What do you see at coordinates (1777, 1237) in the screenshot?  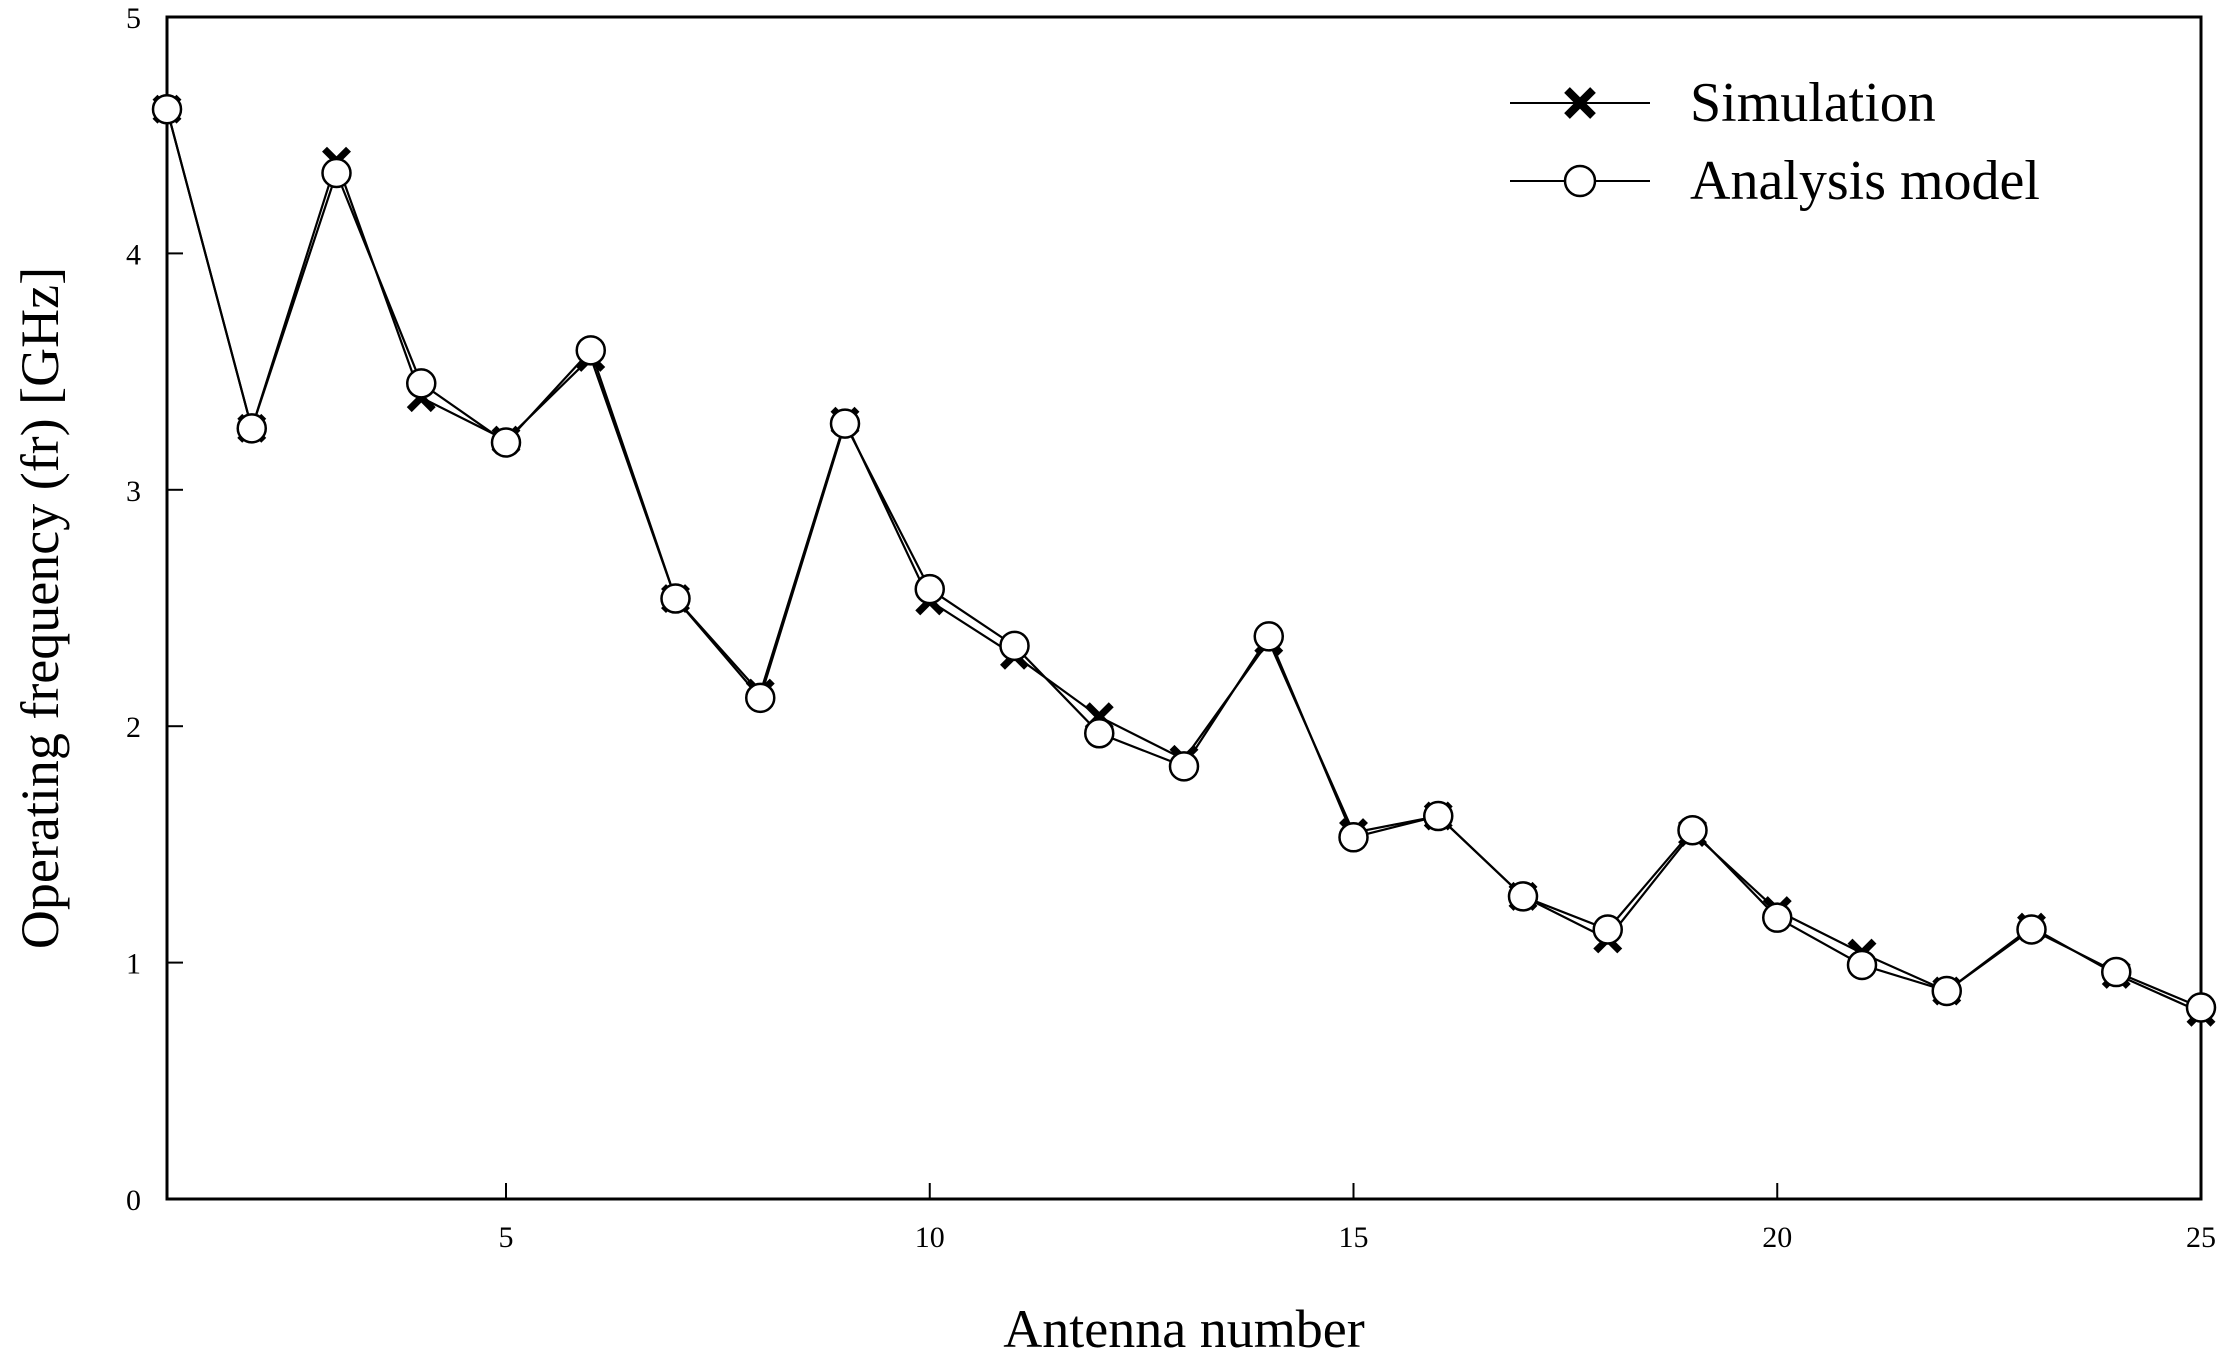 I see `x-tick-label: 20` at bounding box center [1777, 1237].